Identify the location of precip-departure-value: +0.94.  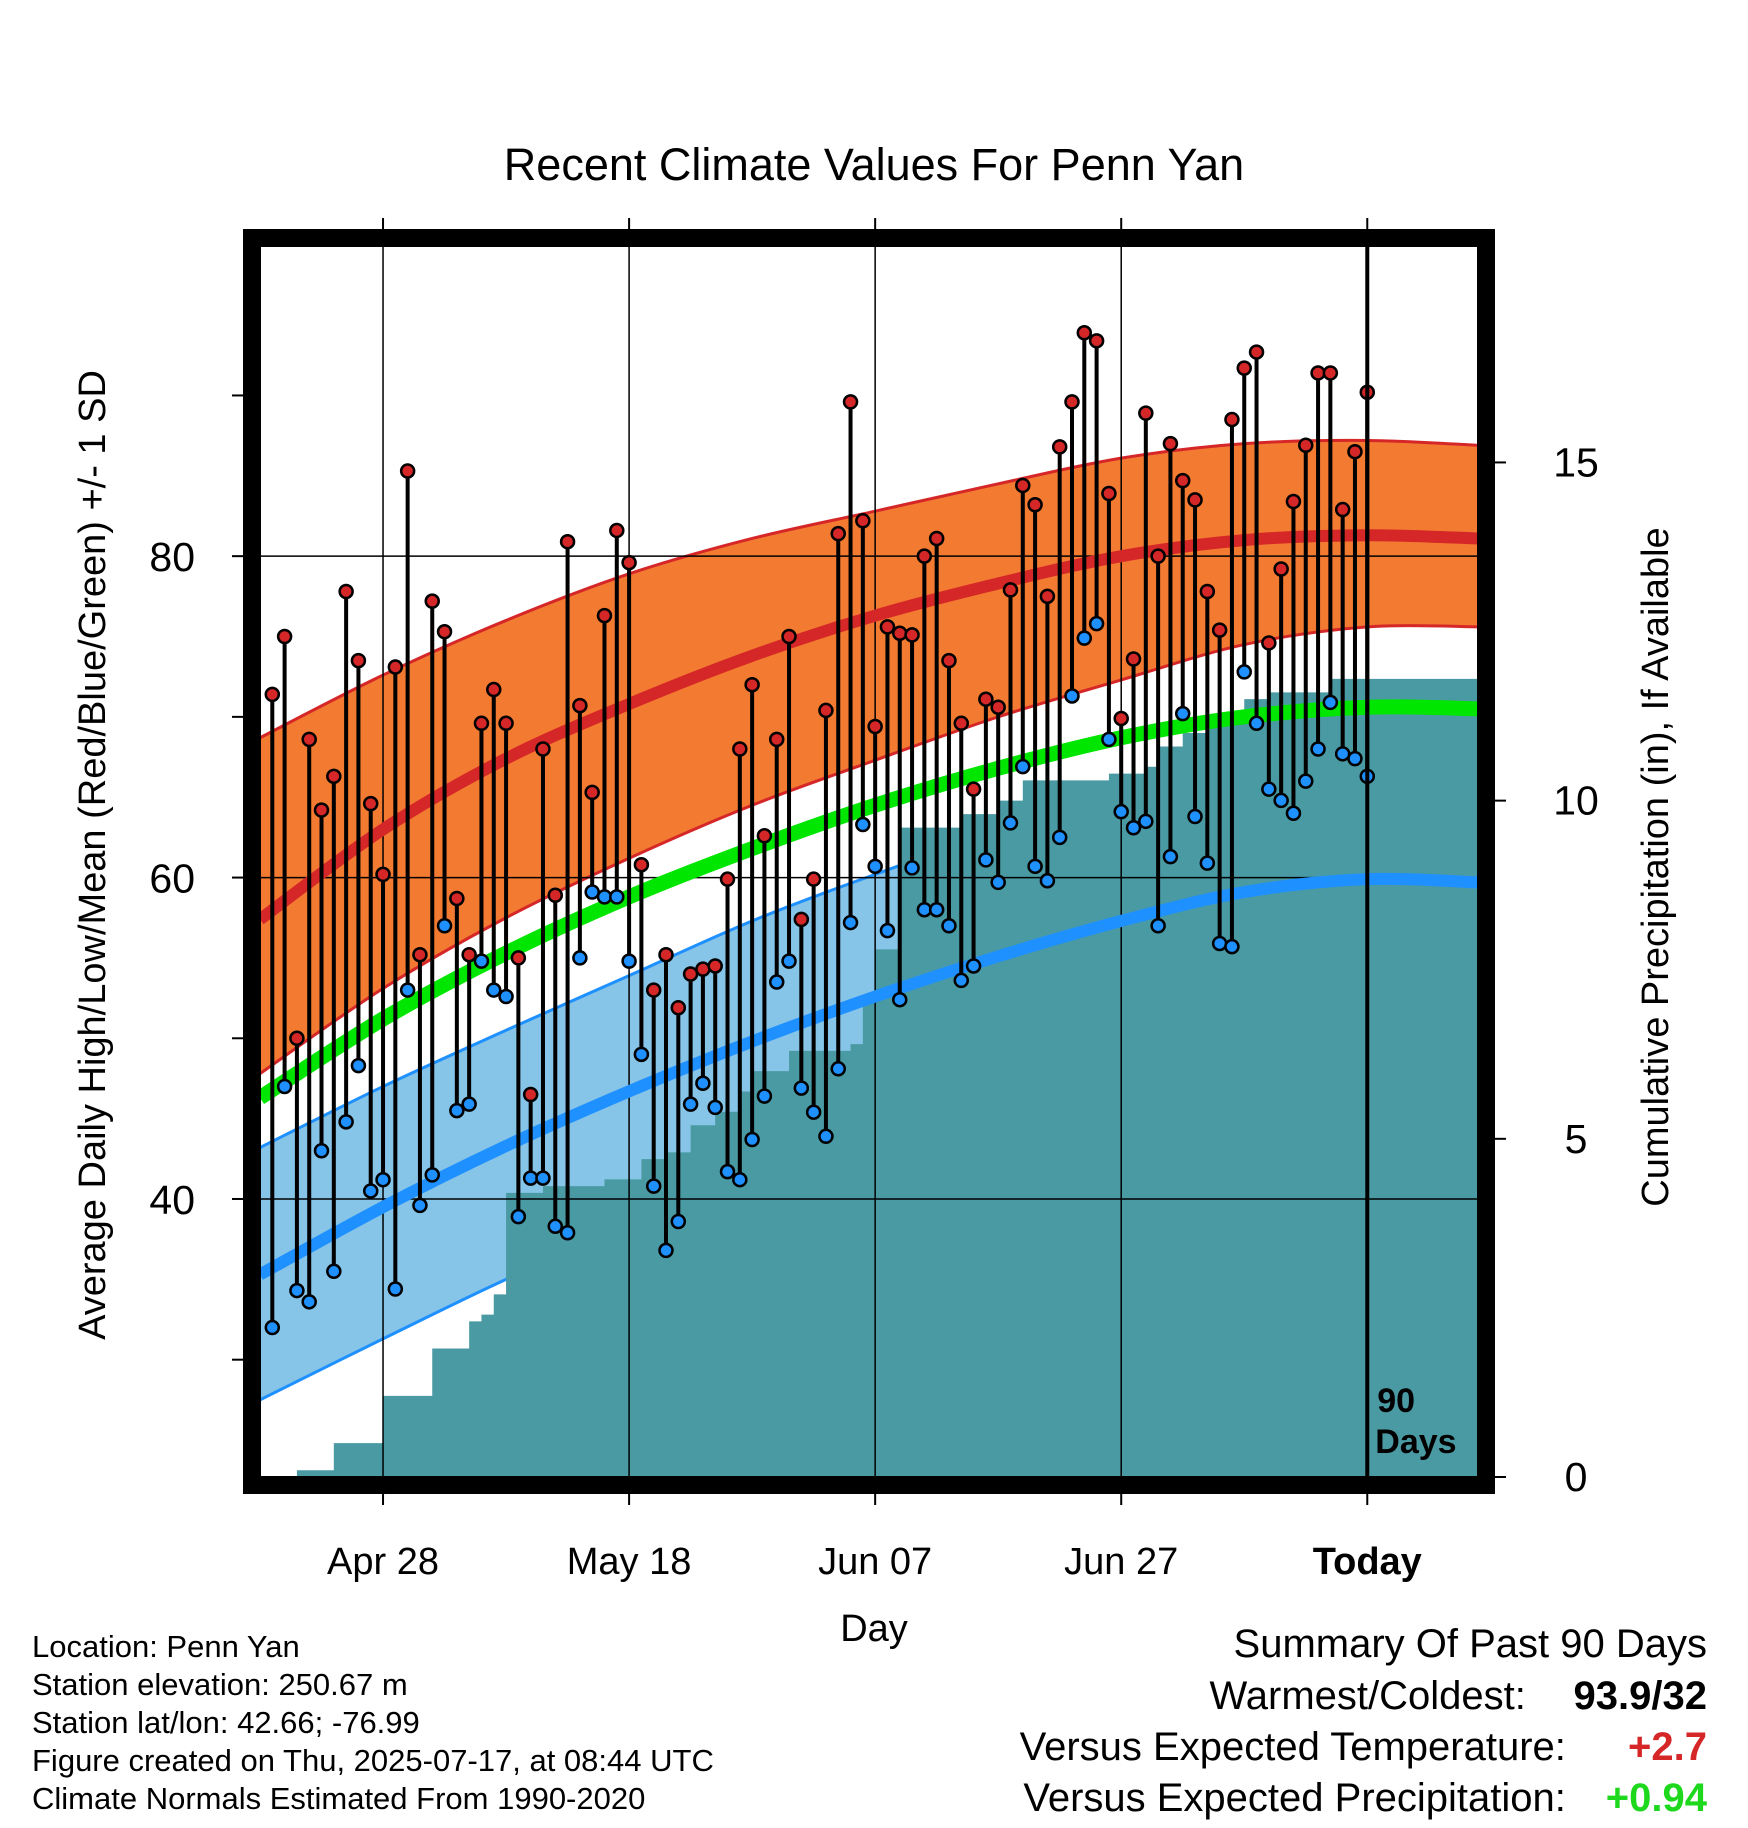
(1656, 1798).